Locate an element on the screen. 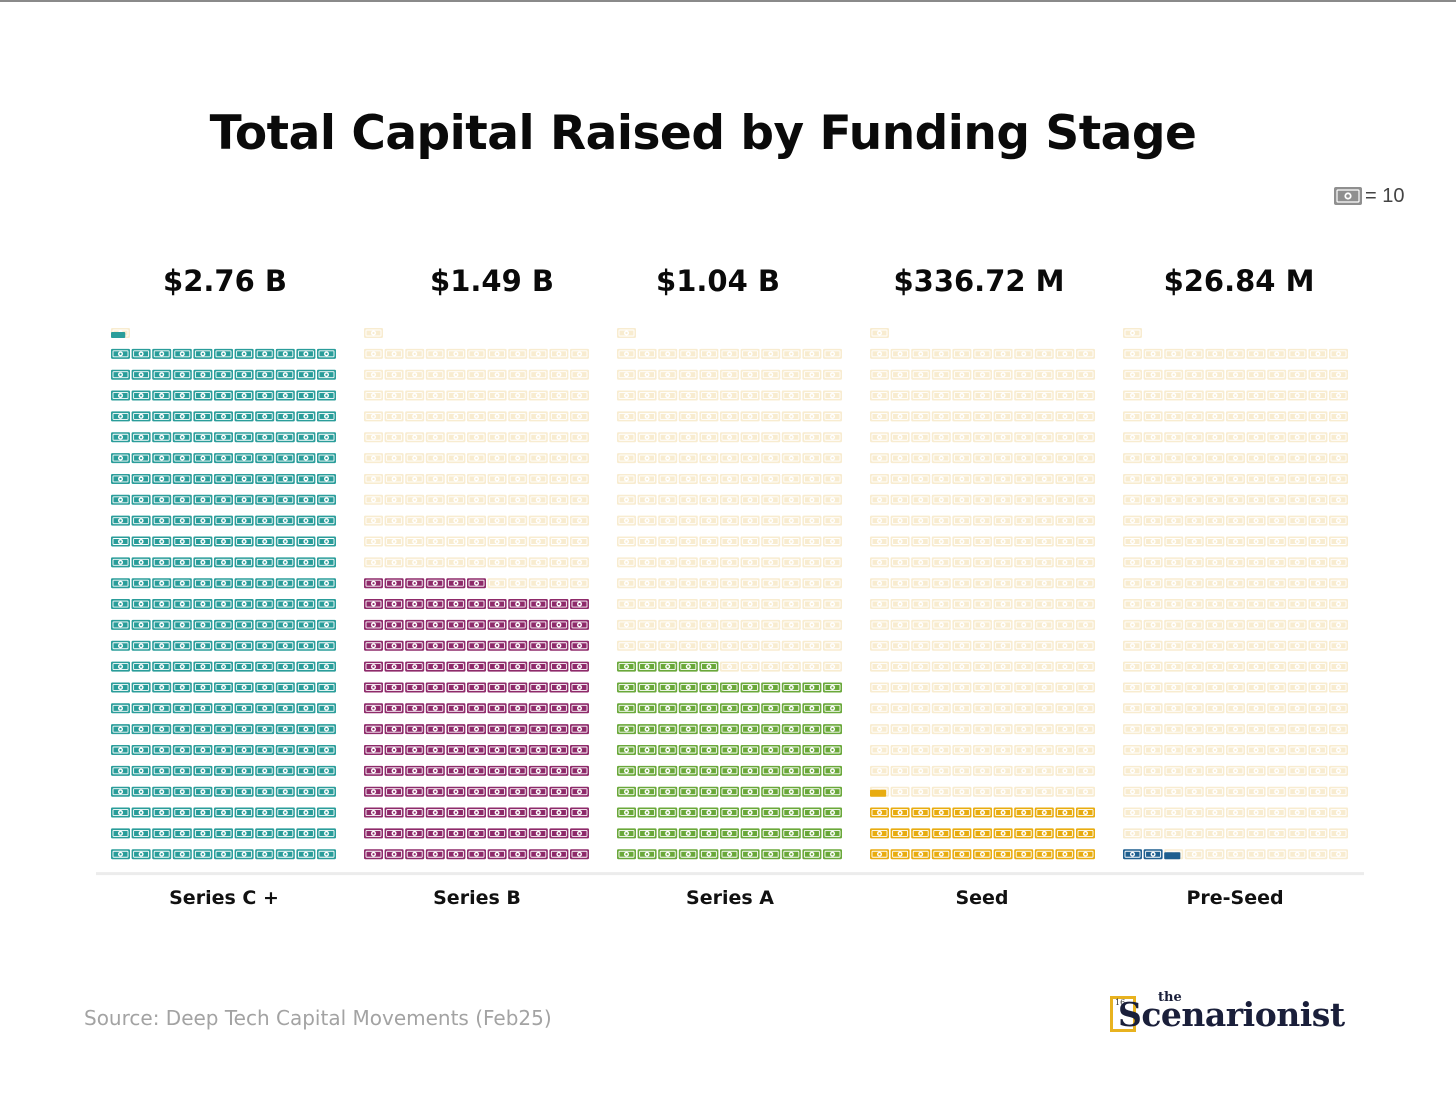 The height and width of the screenshot is (1097, 1456). category-label-series-c: Series C + is located at coordinates (224, 898).